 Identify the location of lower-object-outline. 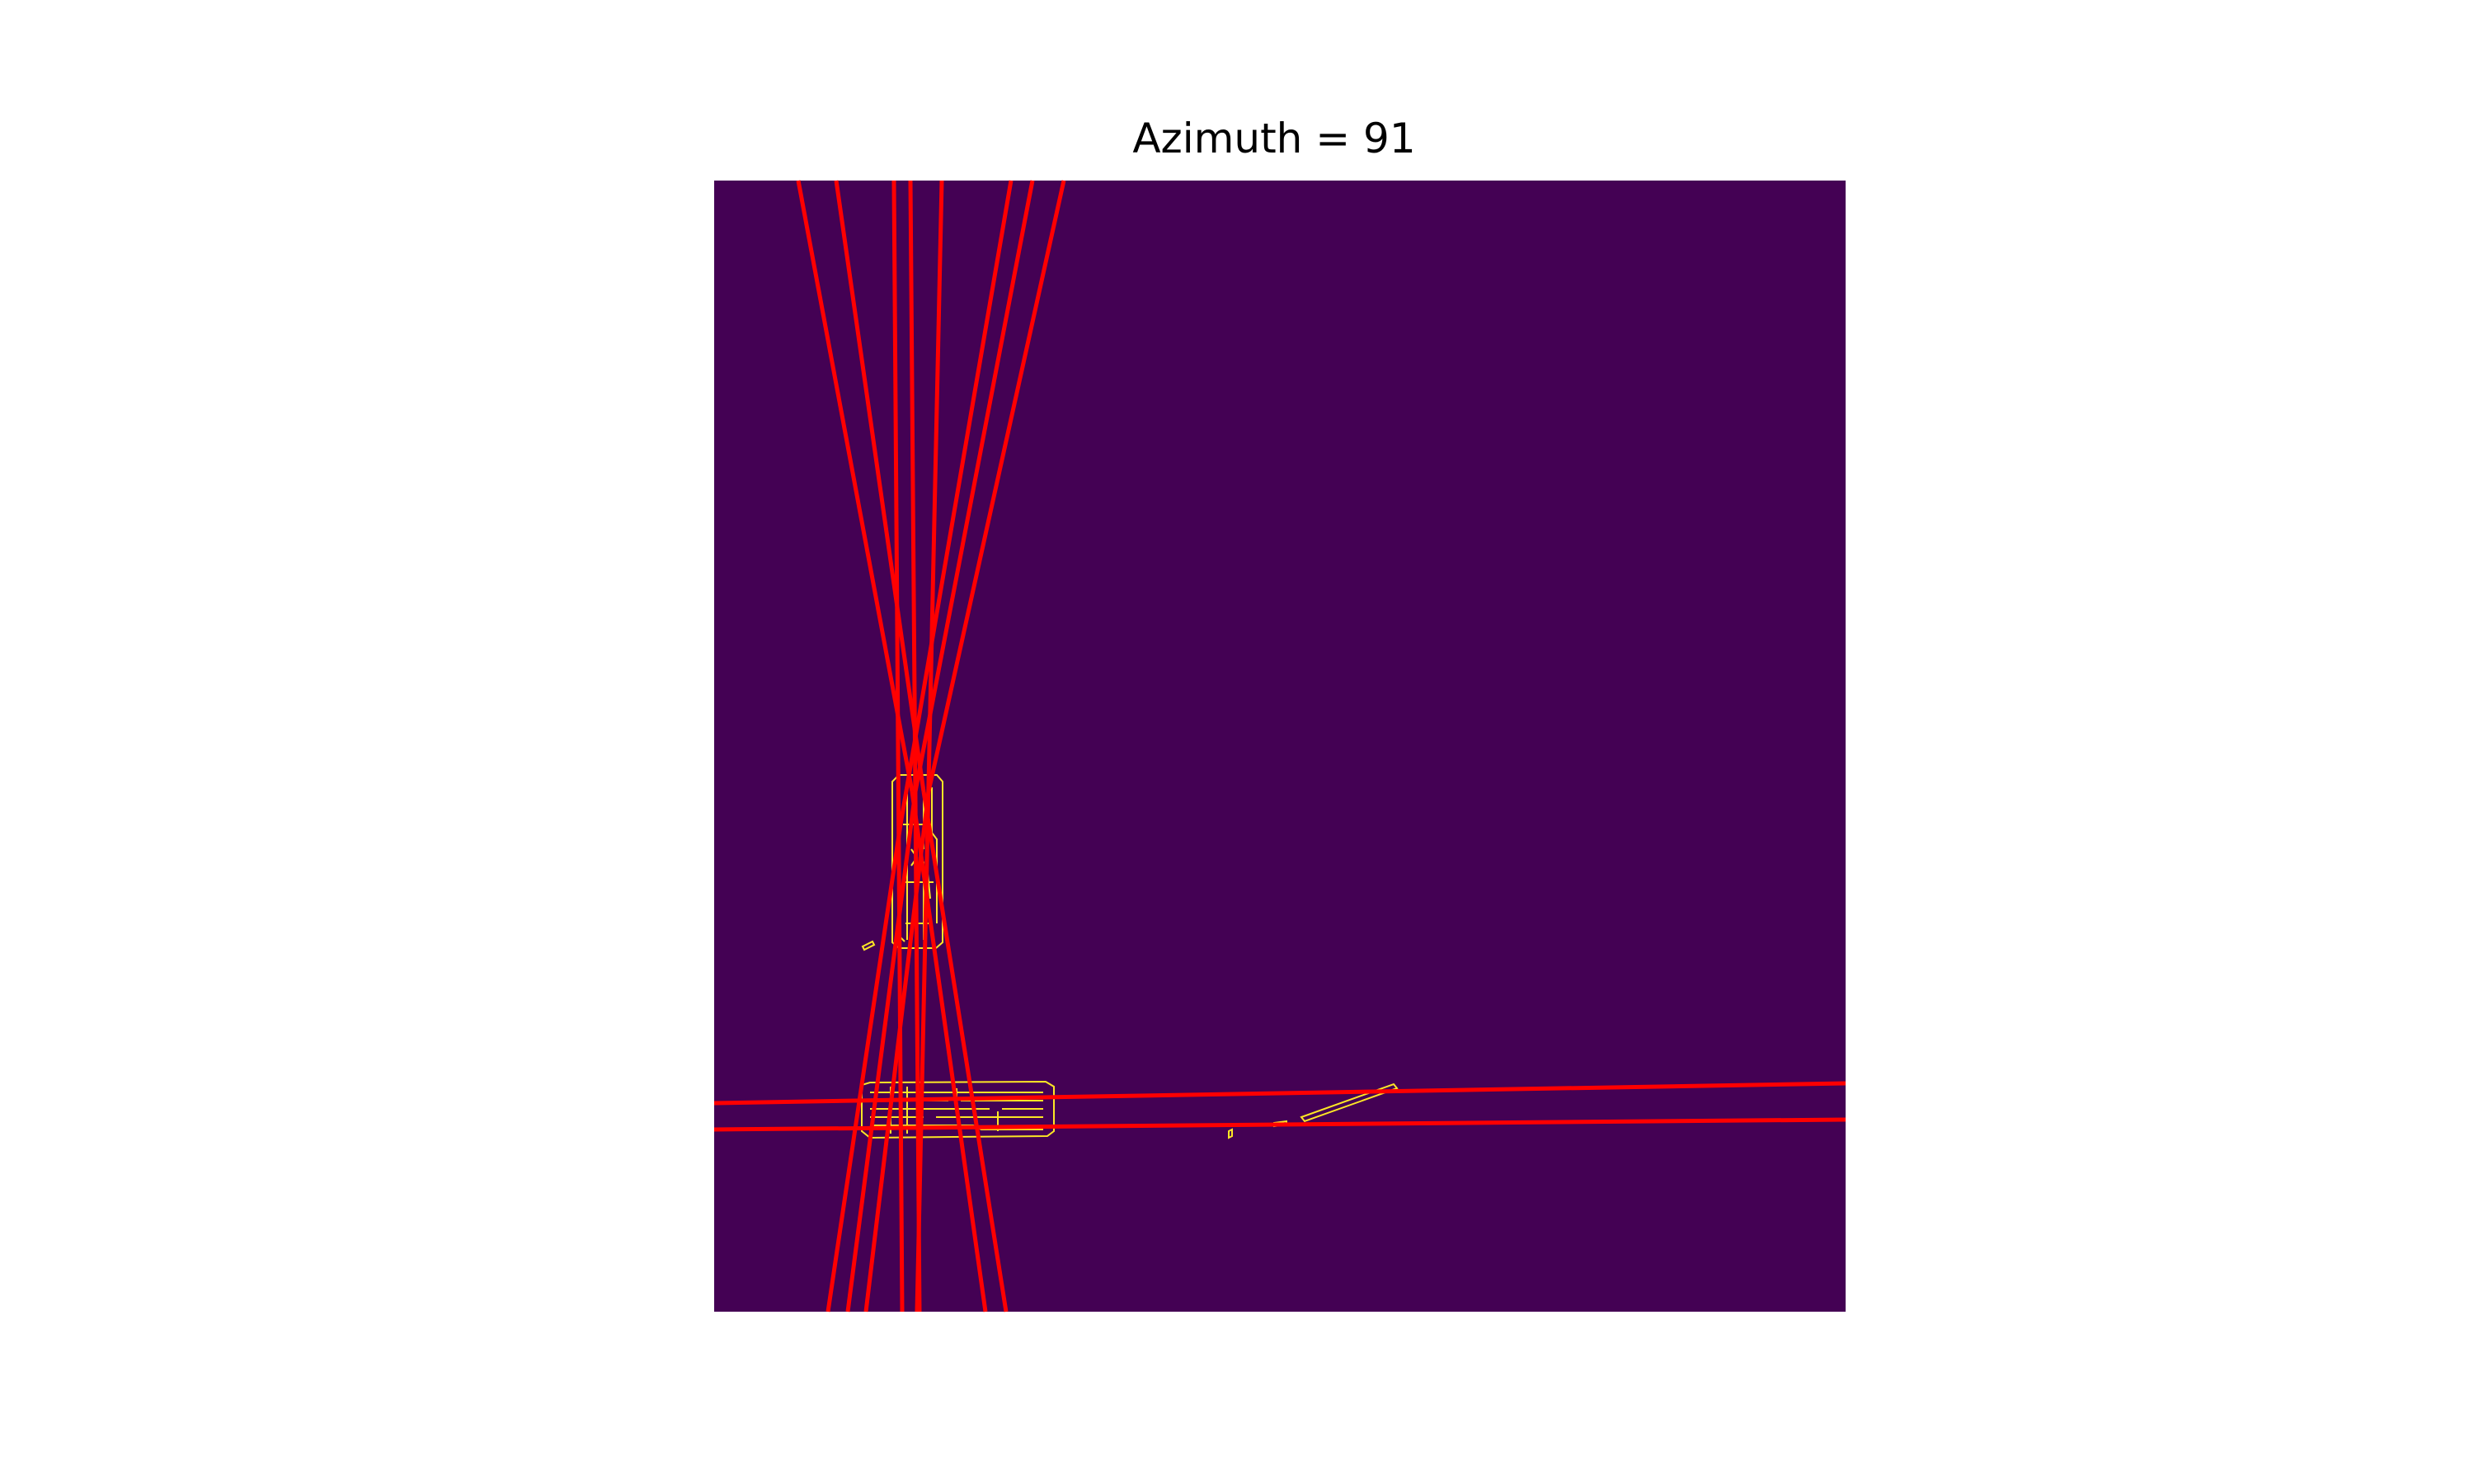
(958, 1109).